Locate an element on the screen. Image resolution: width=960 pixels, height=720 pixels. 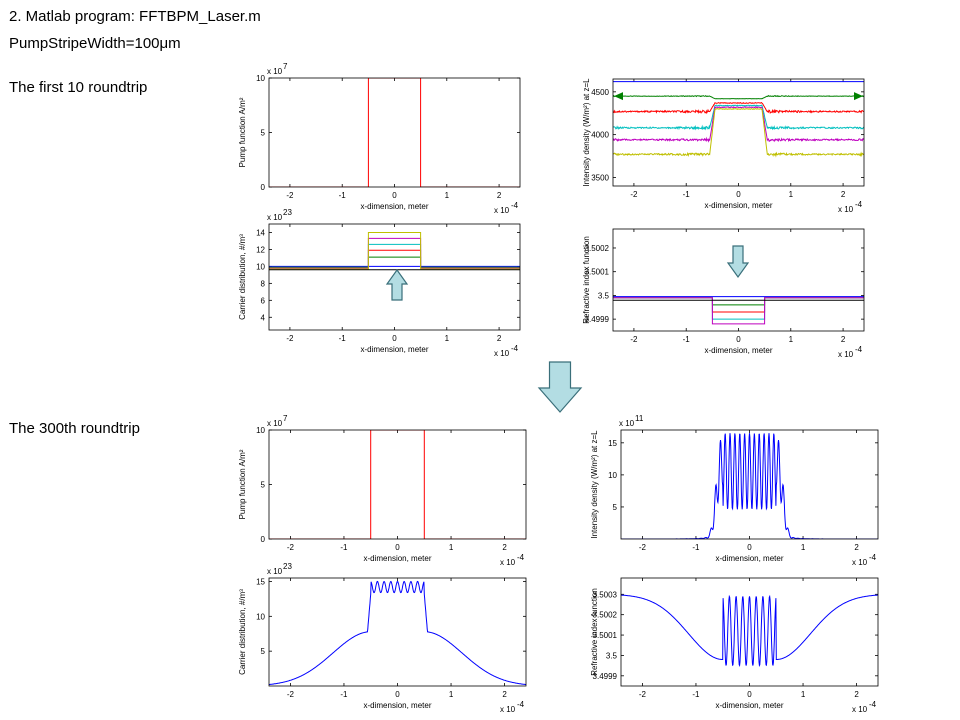
y-tick-label: 8 is located at coordinates (263, 283).